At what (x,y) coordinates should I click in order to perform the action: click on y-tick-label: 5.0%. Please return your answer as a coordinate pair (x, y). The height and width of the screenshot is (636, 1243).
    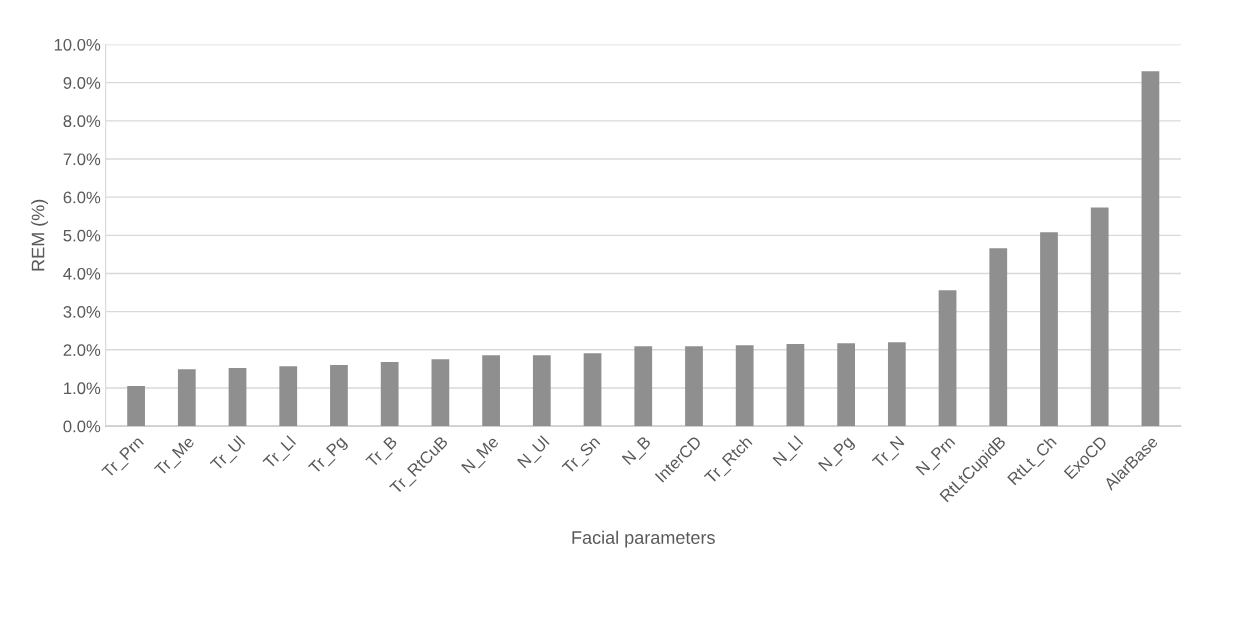
    Looking at the image, I should click on (82, 235).